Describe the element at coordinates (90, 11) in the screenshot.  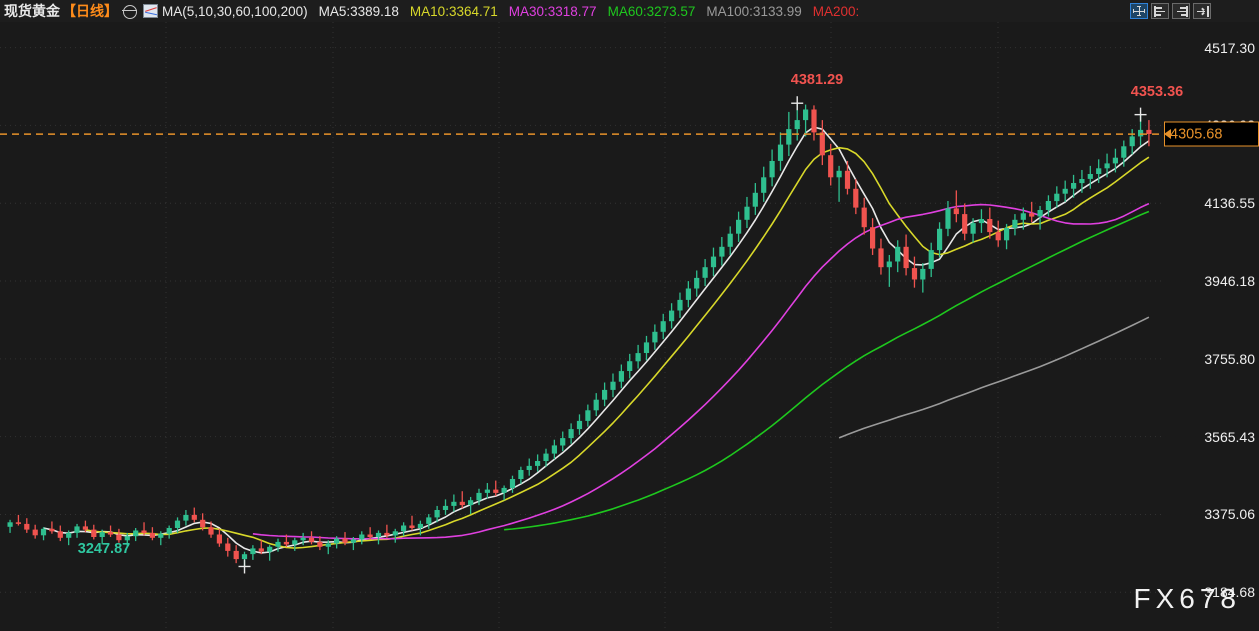
I see `period-label: 【日线】` at that location.